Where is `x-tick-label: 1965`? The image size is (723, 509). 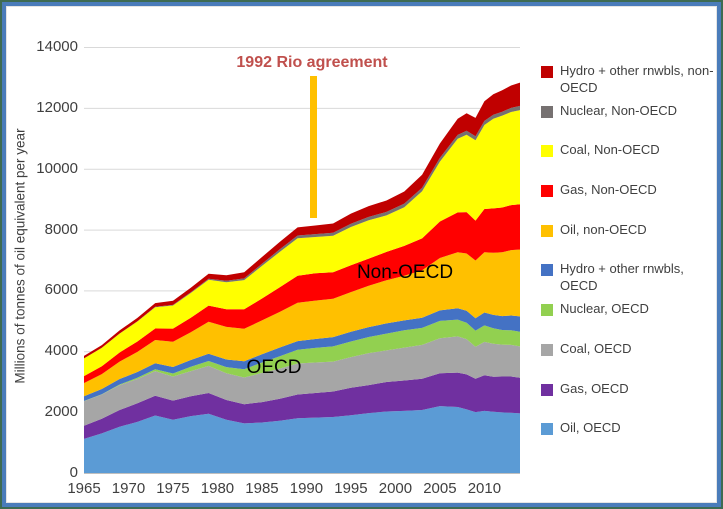 x-tick-label: 1965 is located at coordinates (84, 488).